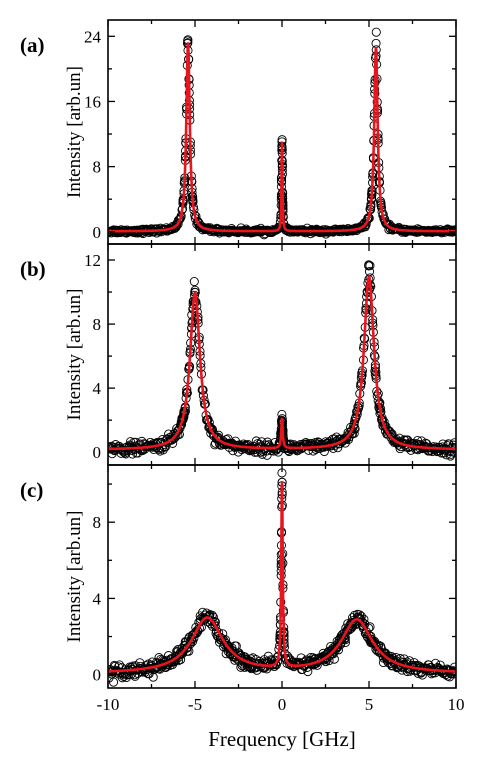 The width and height of the screenshot is (500, 780). Describe the element at coordinates (108, 704) in the screenshot. I see `x-tick-label: -10` at that location.